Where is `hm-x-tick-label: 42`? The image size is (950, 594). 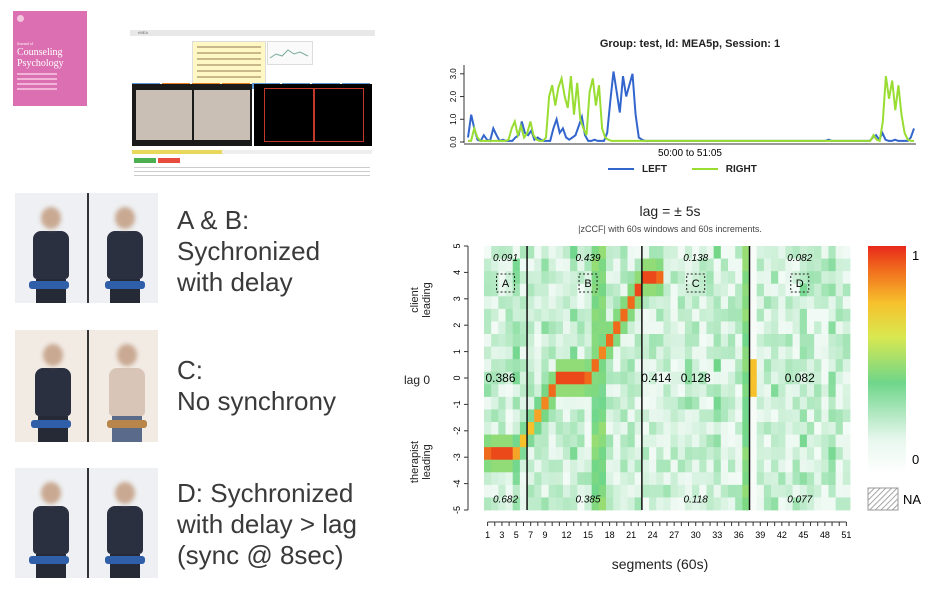
hm-x-tick-label: 42 is located at coordinates (782, 535).